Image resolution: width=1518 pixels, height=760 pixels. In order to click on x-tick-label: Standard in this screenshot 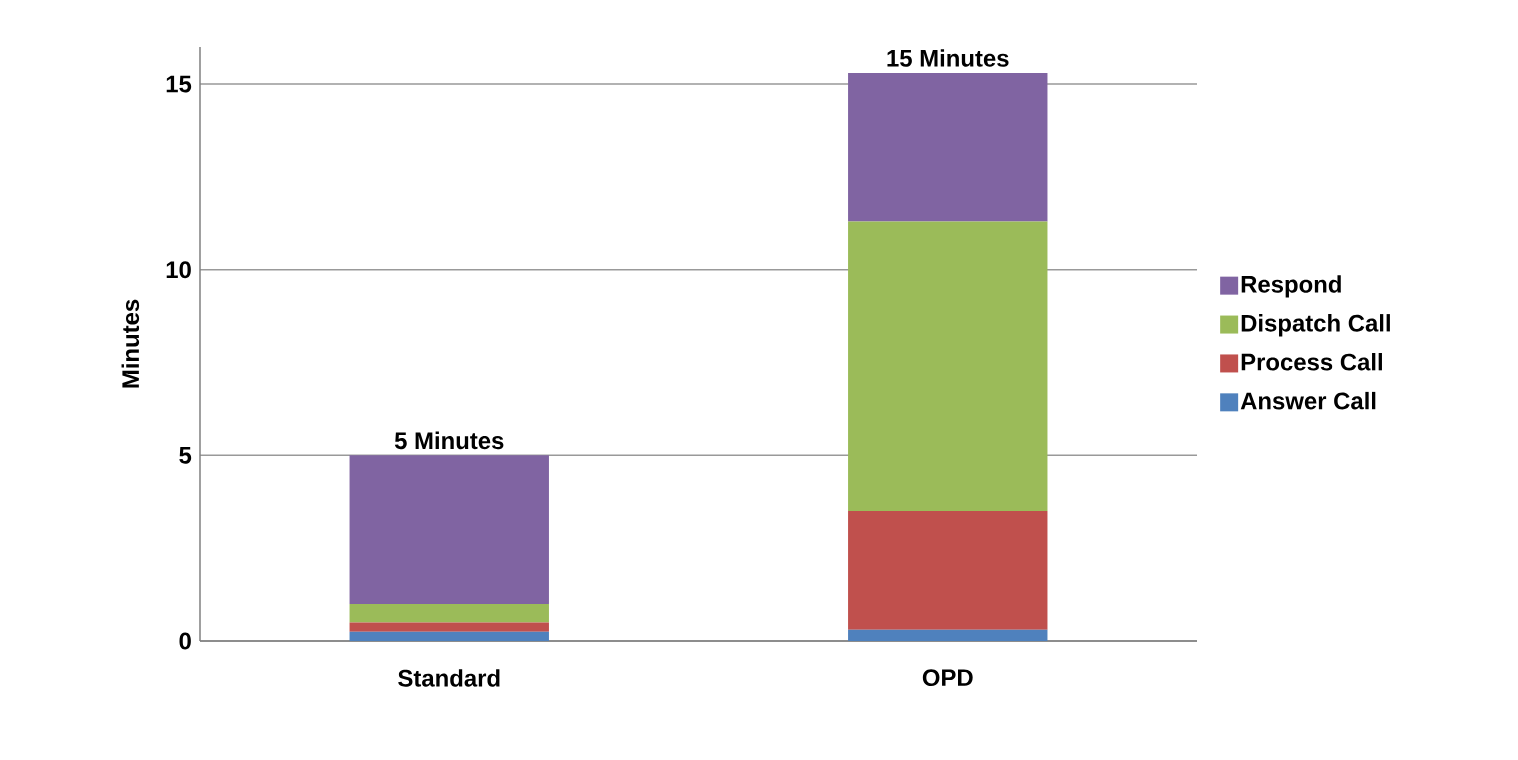, I will do `click(449, 678)`.